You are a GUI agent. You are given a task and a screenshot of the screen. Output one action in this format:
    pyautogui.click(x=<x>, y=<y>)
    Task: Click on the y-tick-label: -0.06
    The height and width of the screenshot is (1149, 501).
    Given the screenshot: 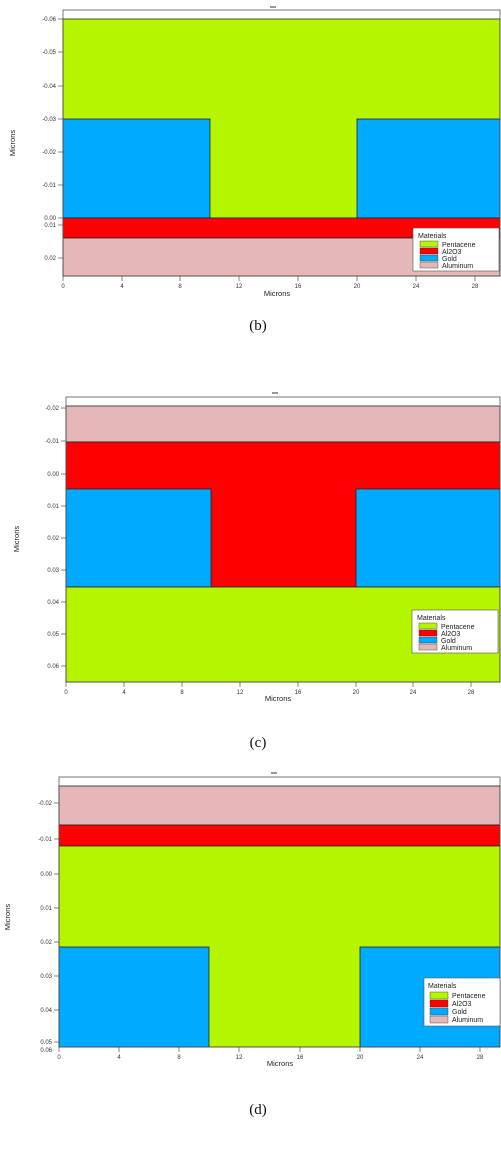 What is the action you would take?
    pyautogui.click(x=49, y=20)
    